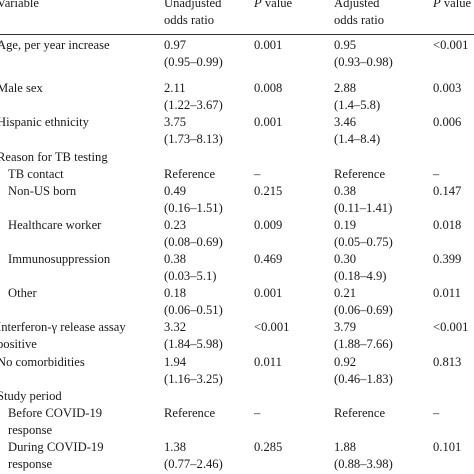 Image resolution: width=474 pixels, height=474 pixels. What do you see at coordinates (363, 344) in the screenshot?
I see `adjusted-confidence-interval: (1.88–7.66)` at bounding box center [363, 344].